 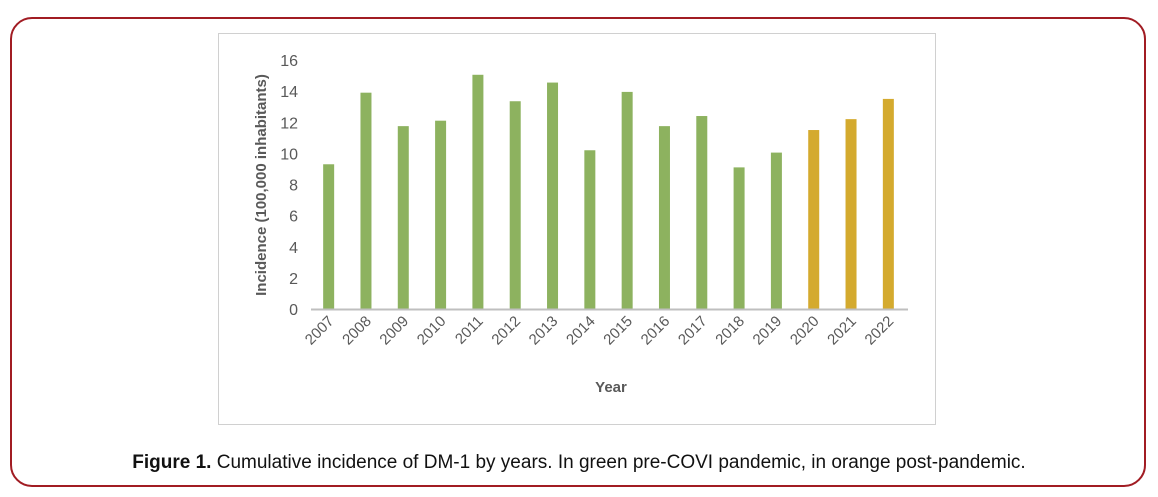 I want to click on x-tick-label: 2011, so click(x=469, y=330).